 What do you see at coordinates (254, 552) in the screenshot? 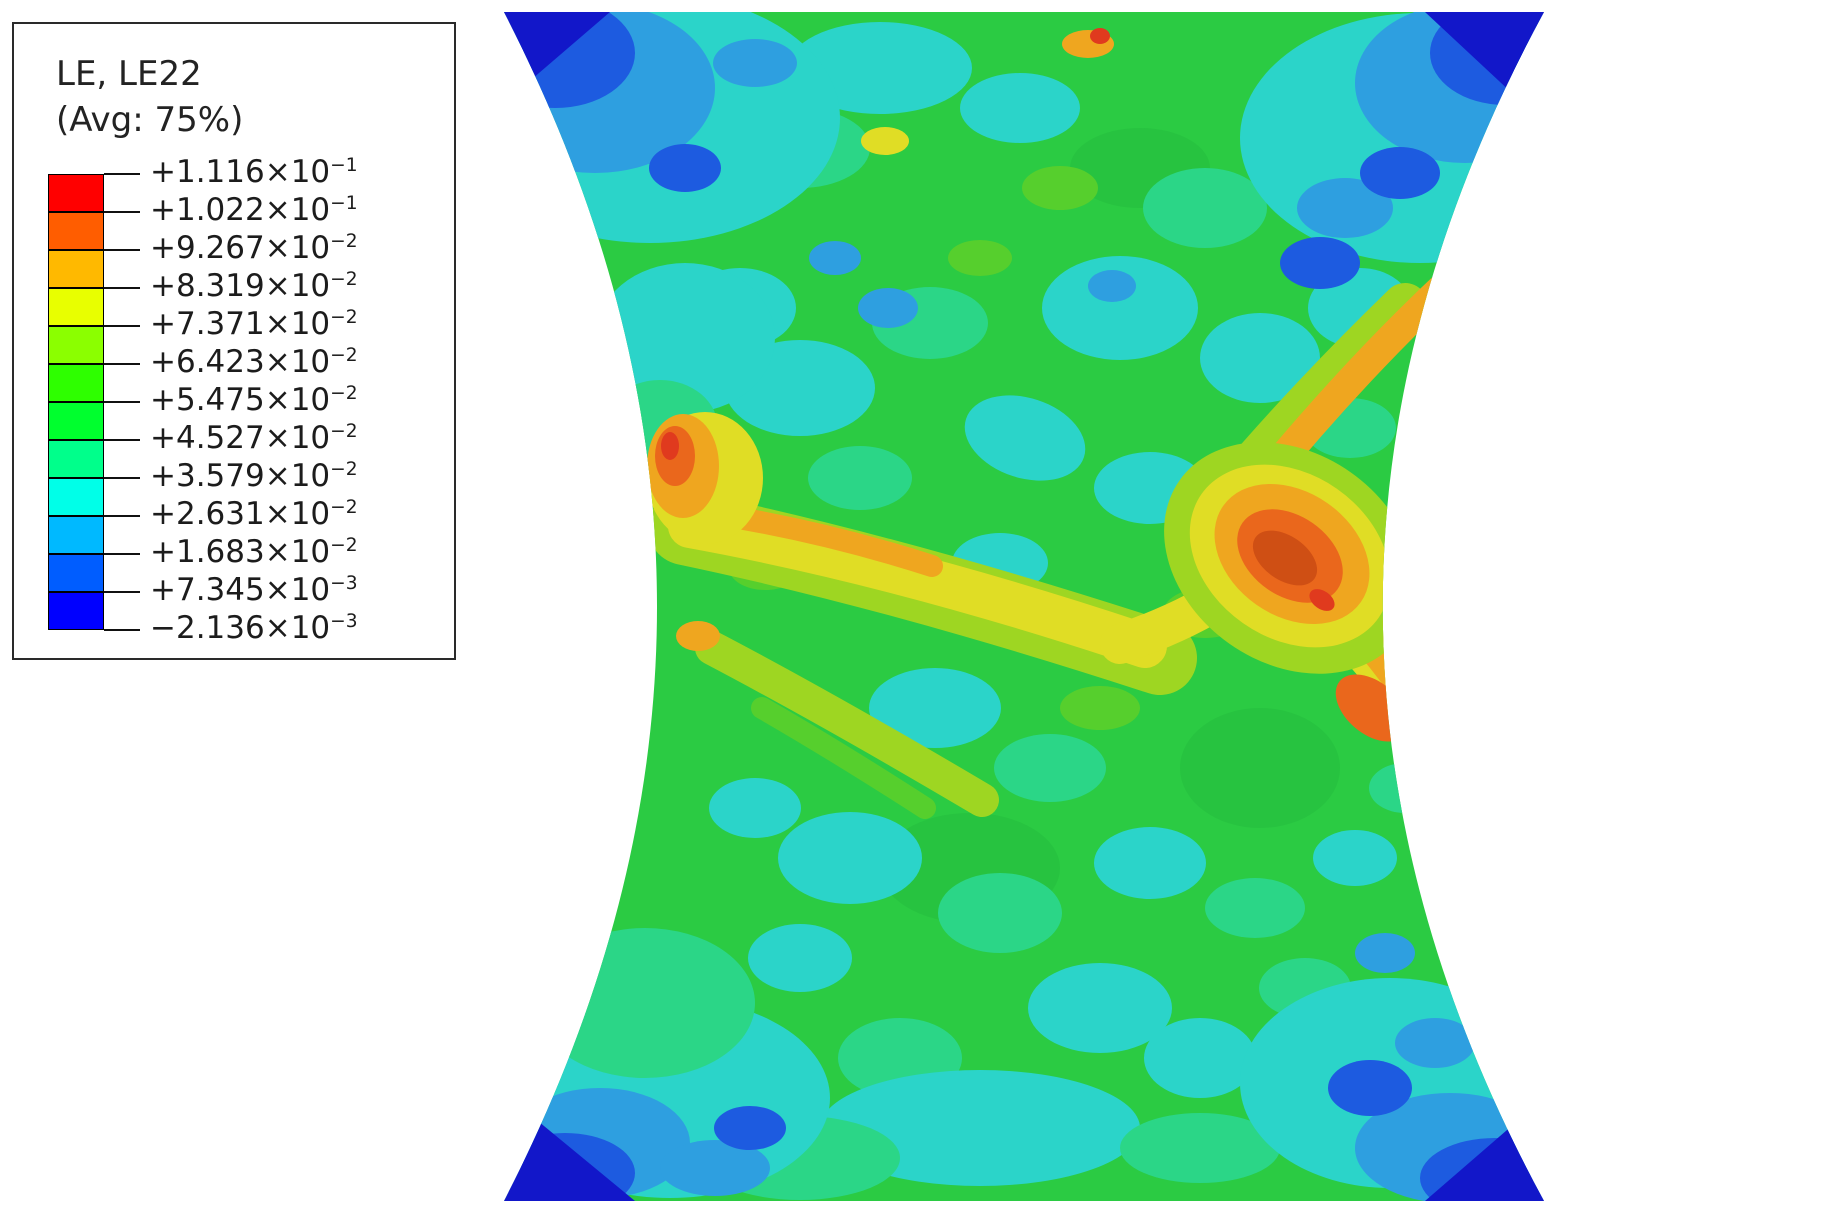
I see `legend-tick-label: +1.683×10−2` at bounding box center [254, 552].